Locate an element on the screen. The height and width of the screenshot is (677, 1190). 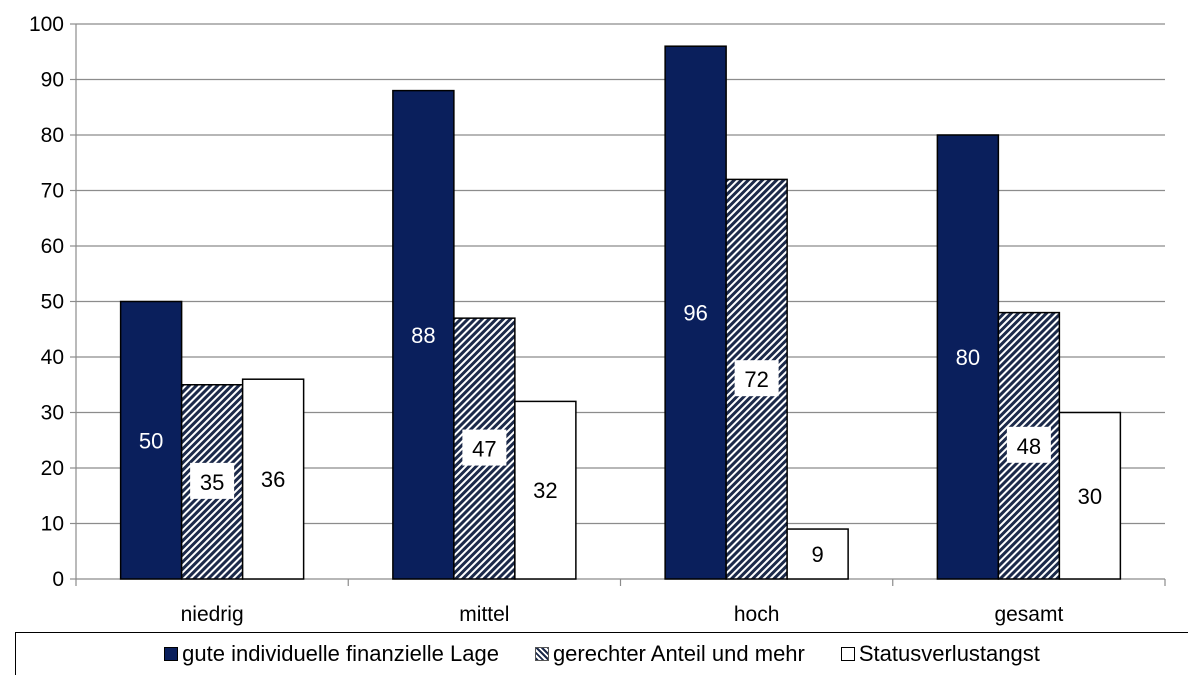
data-label: 47 is located at coordinates (484, 449).